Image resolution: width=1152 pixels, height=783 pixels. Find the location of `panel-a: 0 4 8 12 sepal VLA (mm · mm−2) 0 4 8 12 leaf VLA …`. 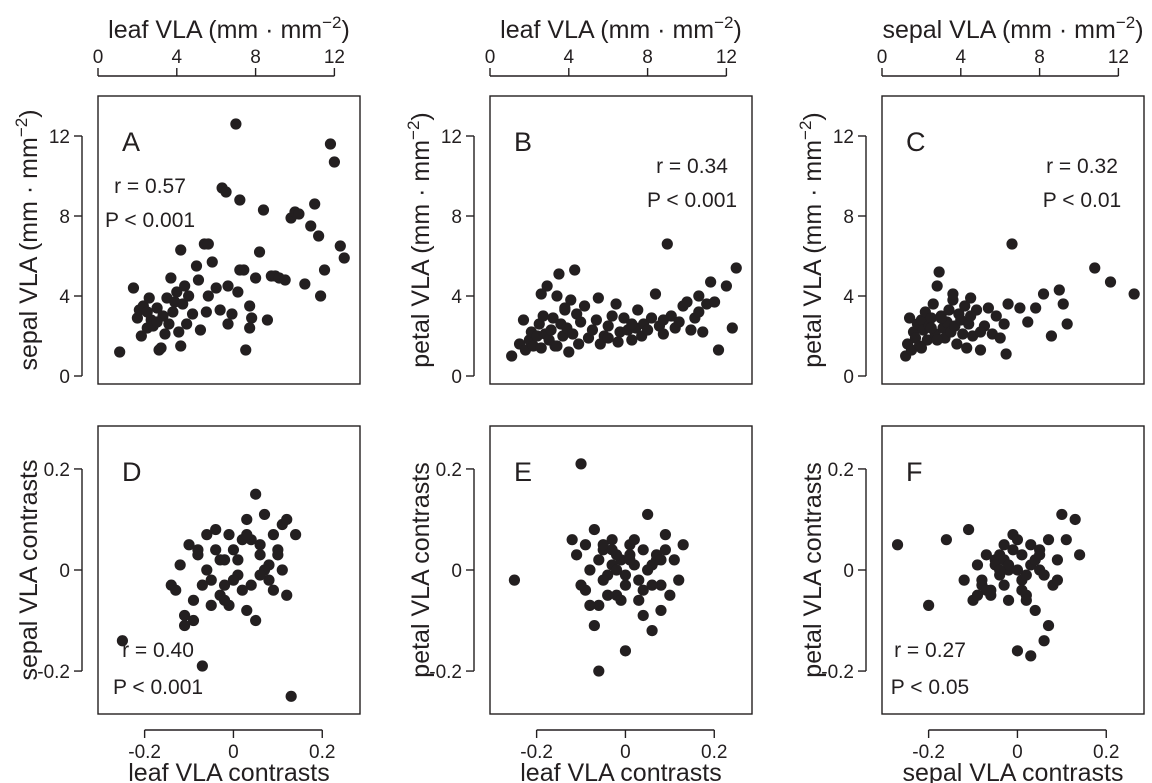

panel-a: 0 4 8 12 sepal VLA (mm · mm−2) 0 4 8 12 leaf VLA … is located at coordinates (186, 200).